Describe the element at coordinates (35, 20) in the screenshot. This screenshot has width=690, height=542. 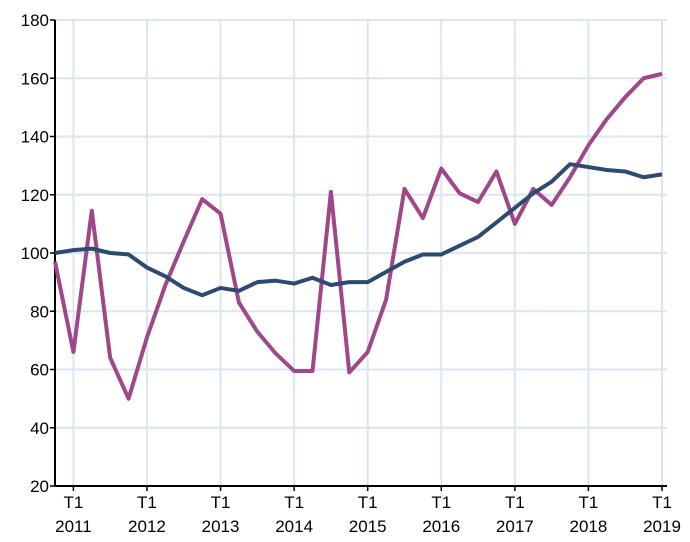
I see `y-tick-label: 180` at that location.